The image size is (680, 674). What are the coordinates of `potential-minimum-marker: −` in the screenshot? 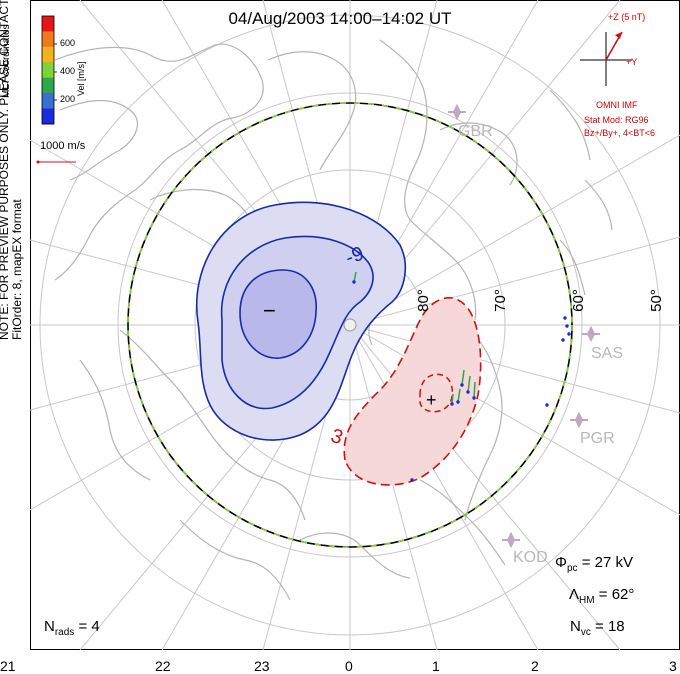 It's located at (269, 310).